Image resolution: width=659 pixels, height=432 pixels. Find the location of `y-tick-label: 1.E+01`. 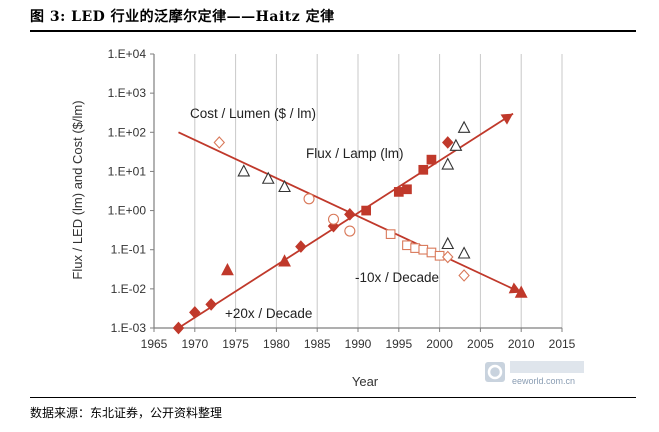

y-tick-label: 1.E+01 is located at coordinates (127, 171).